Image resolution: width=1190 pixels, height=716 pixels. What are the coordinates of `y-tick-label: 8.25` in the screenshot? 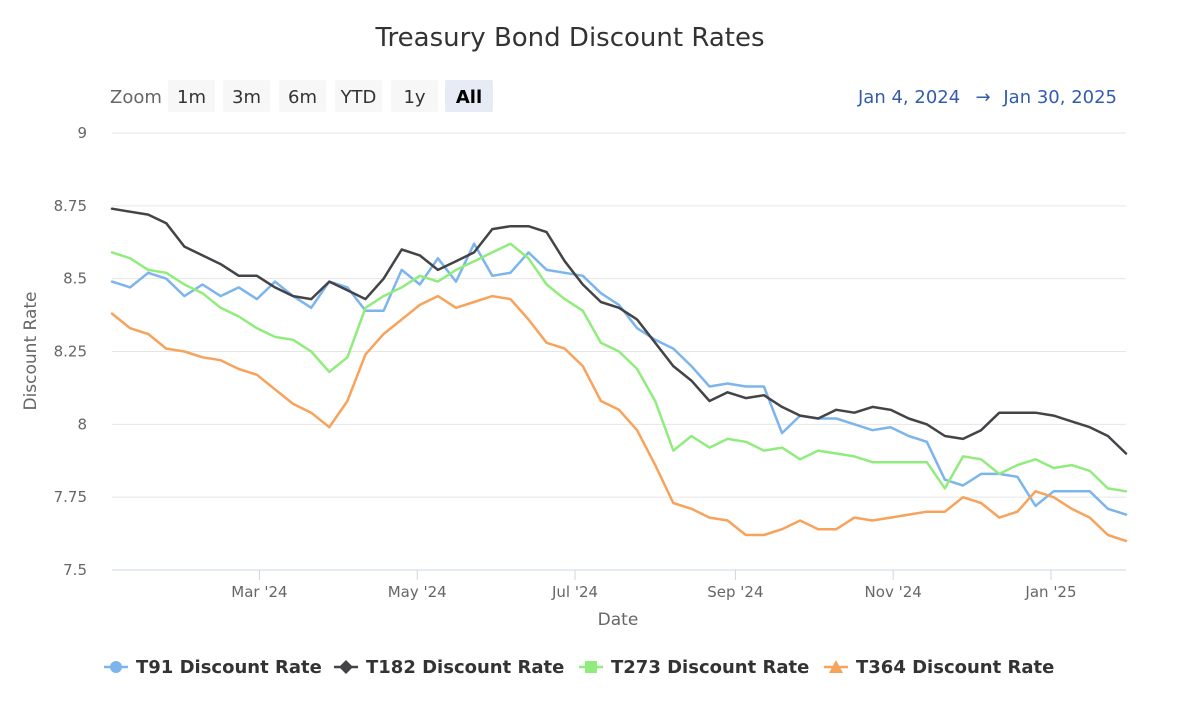 It's located at (70, 352).